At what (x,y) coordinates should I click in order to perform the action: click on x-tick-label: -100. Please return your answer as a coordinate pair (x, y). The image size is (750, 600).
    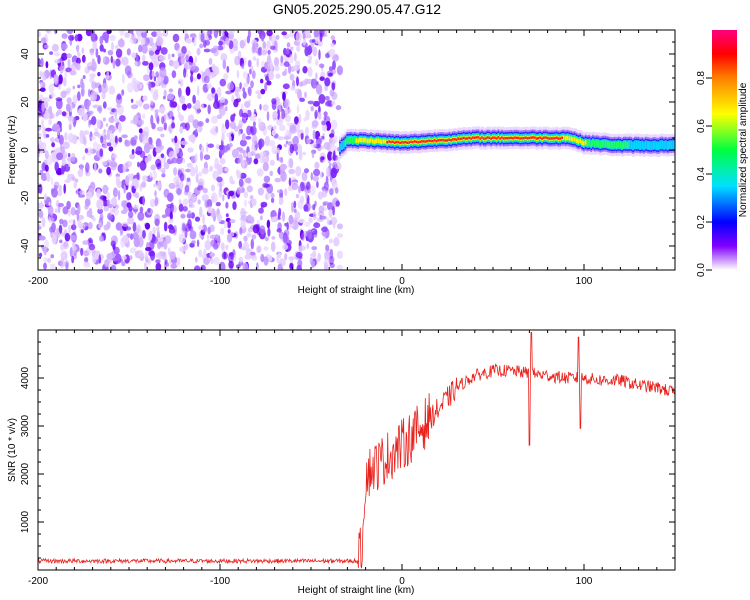
    Looking at the image, I should click on (220, 581).